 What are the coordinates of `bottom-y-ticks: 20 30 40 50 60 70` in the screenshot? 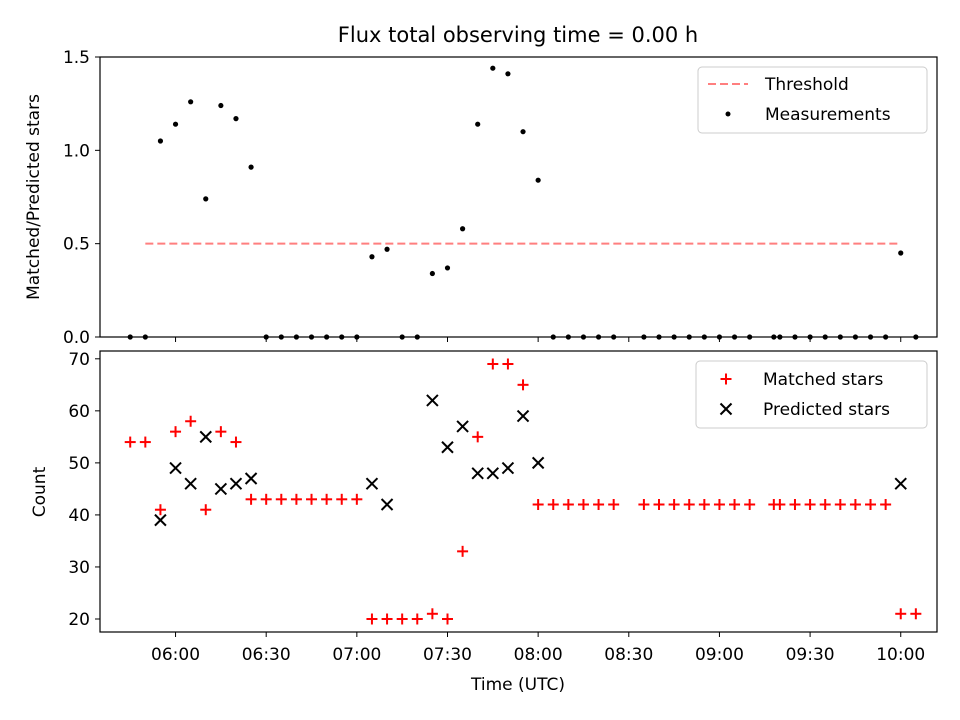 It's located at (84, 490).